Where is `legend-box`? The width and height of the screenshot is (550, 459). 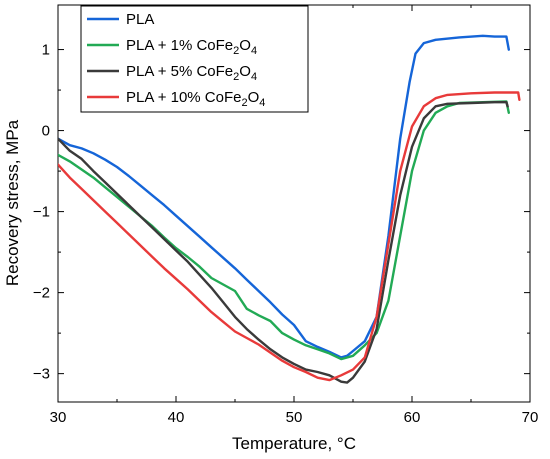
legend-box is located at coordinates (194, 59).